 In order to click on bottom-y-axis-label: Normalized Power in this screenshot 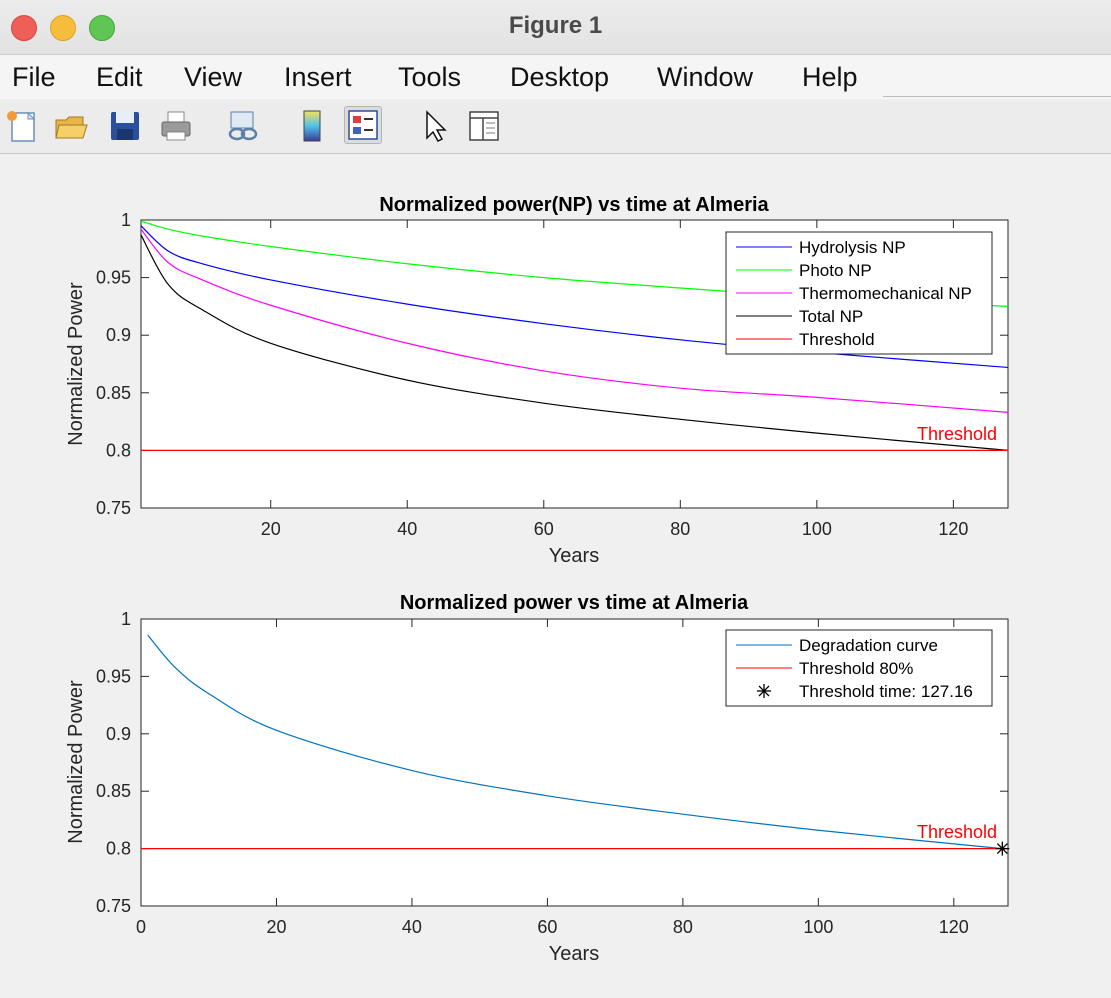, I will do `click(76, 762)`.